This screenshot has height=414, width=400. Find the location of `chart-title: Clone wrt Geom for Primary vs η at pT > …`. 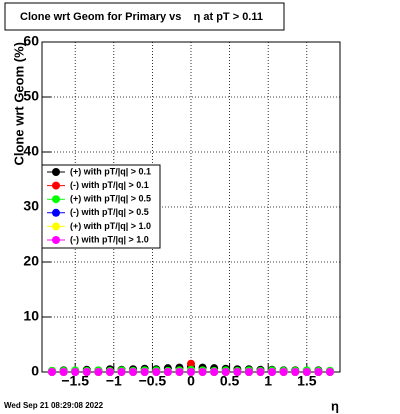

chart-title: Clone wrt Geom for Primary vs η at pT > … is located at coordinates (141, 17).